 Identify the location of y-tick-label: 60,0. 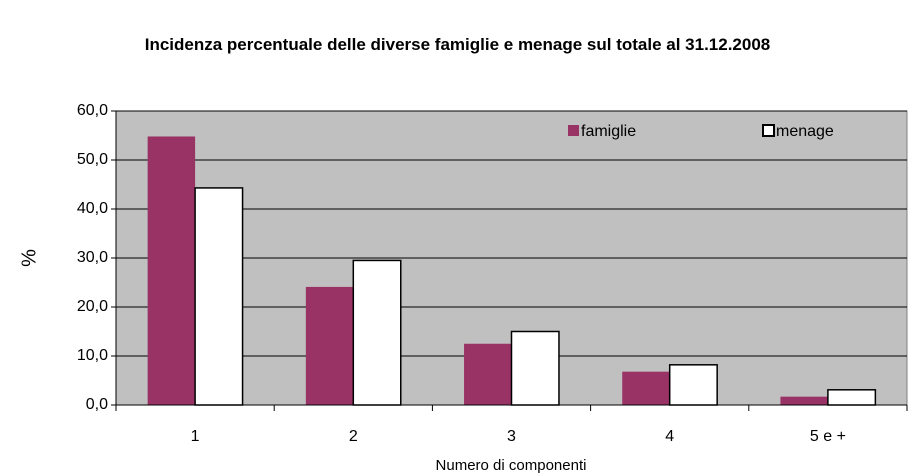
(92, 110).